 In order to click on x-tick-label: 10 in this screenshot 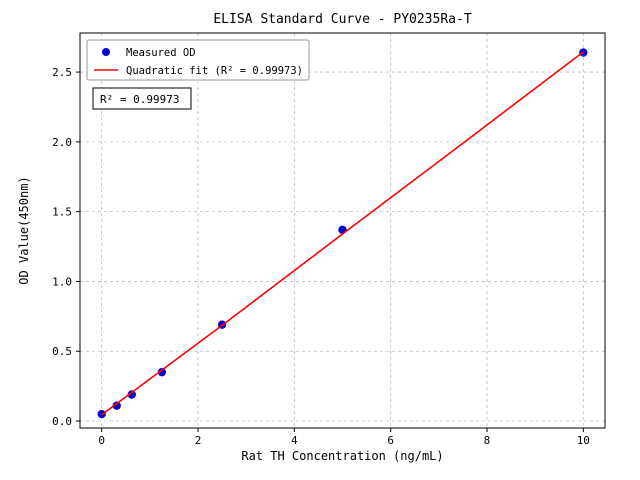, I will do `click(583, 440)`.